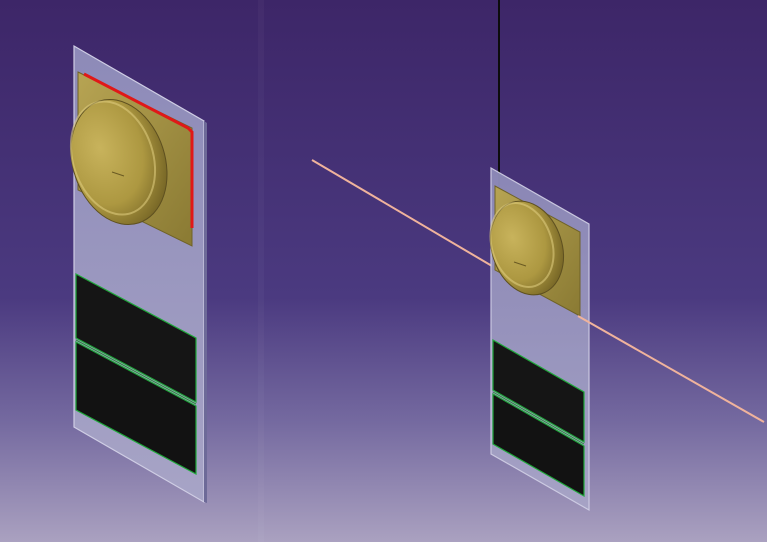 Image resolution: width=767 pixels, height=542 pixels. Describe the element at coordinates (538, 418) in the screenshot. I see `right-cell-divider` at that location.